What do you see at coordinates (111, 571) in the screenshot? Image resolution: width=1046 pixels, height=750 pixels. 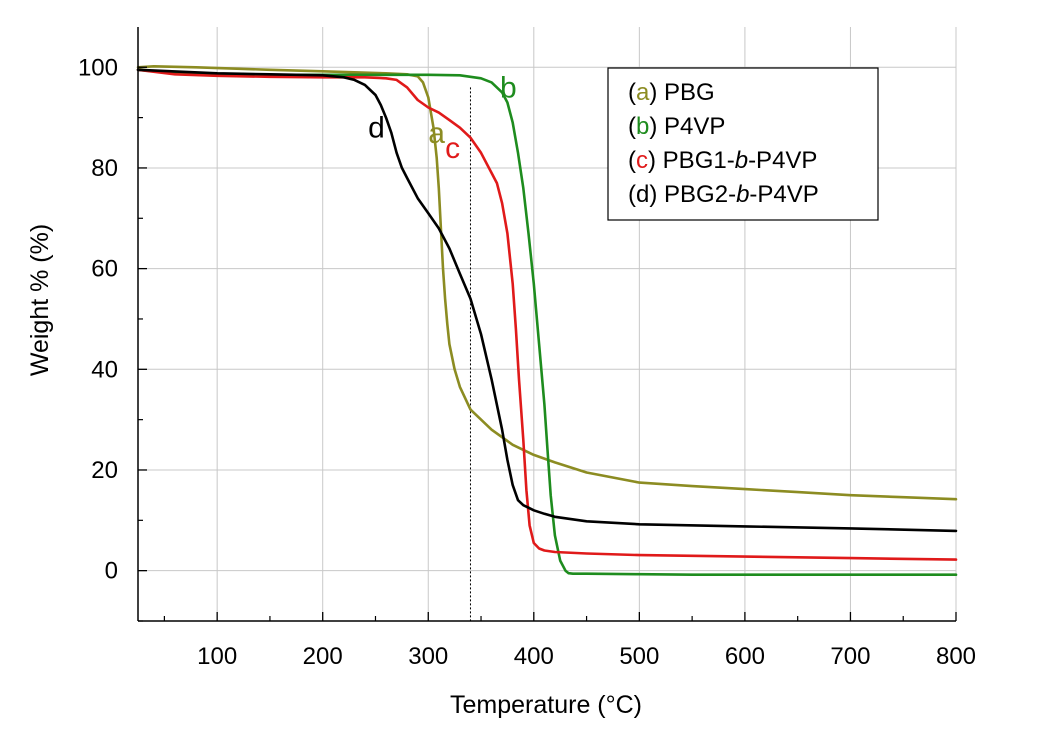 I see `y-tick-label: 0` at bounding box center [111, 571].